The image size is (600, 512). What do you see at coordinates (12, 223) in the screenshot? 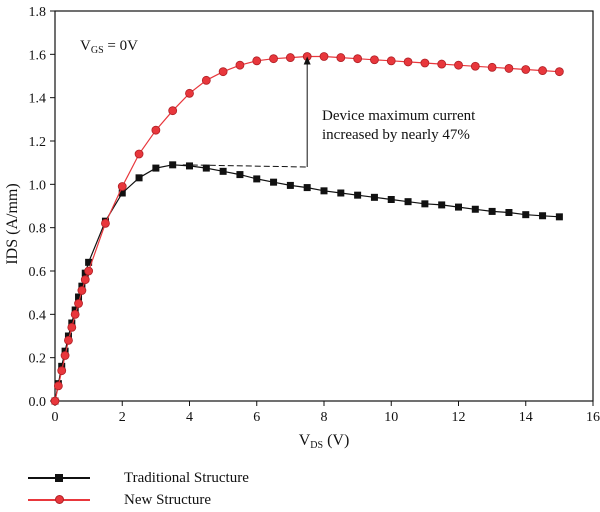
I see `y-axis-title: IDS (A/mm)` at bounding box center [12, 223].